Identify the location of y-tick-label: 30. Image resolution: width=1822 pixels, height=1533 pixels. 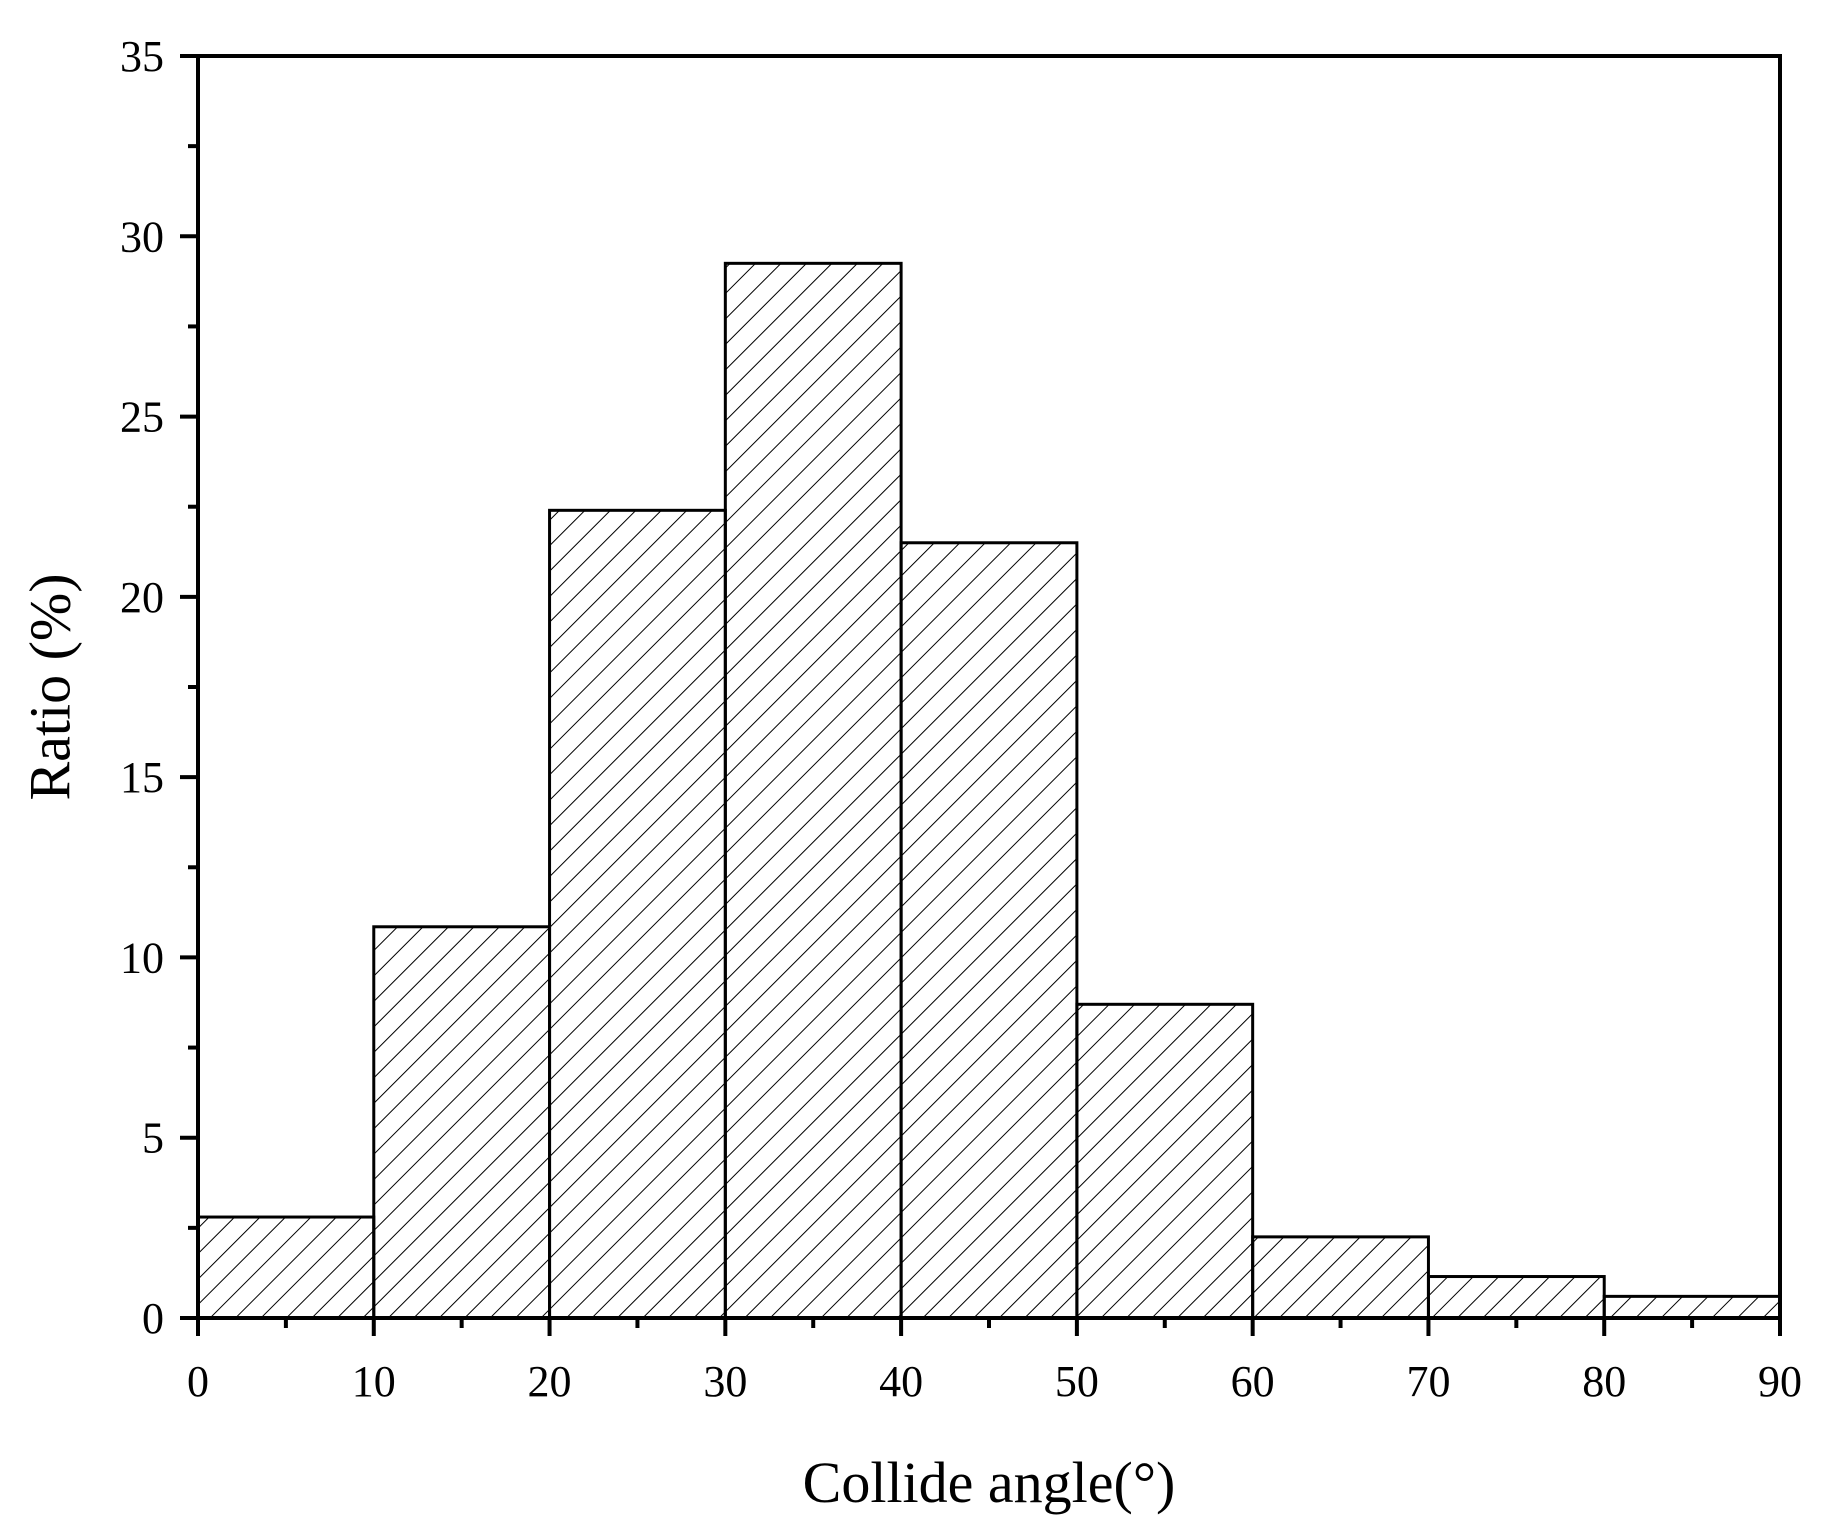
(142, 236).